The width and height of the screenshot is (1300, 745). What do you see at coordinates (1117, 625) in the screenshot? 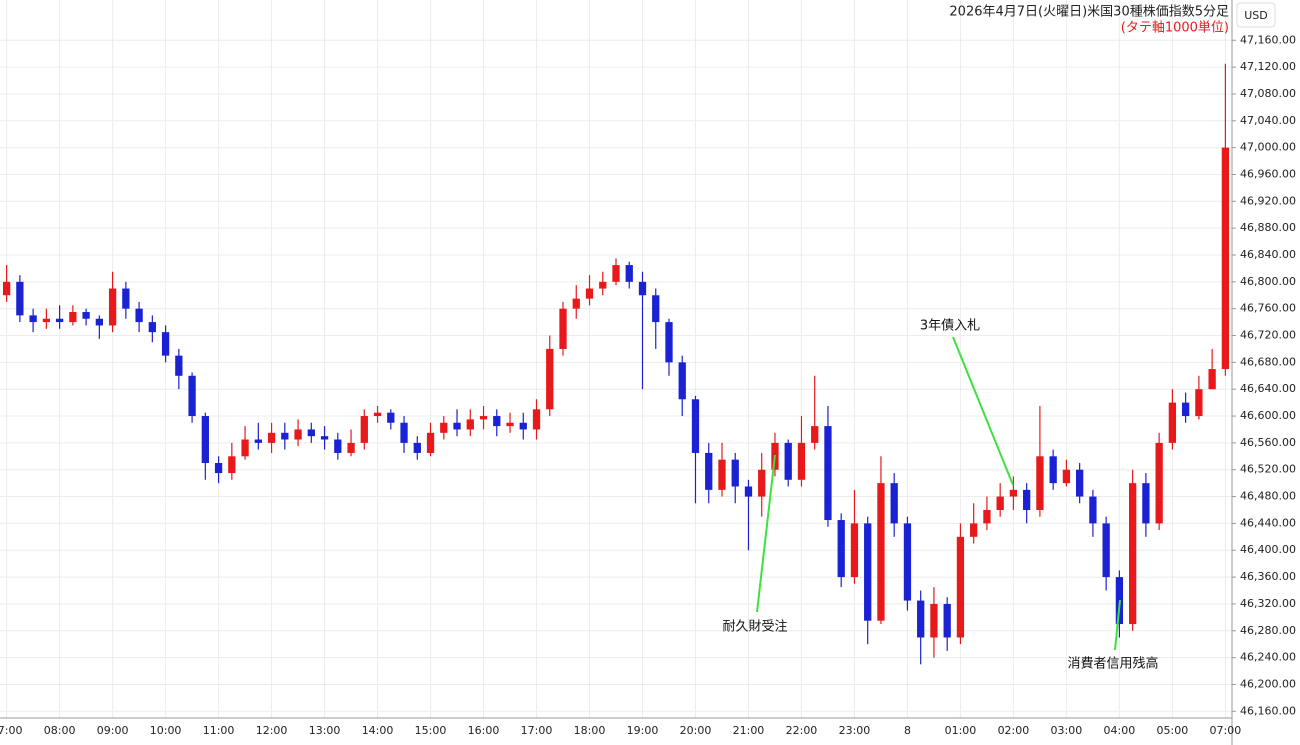
I see `annotation-pointer` at bounding box center [1117, 625].